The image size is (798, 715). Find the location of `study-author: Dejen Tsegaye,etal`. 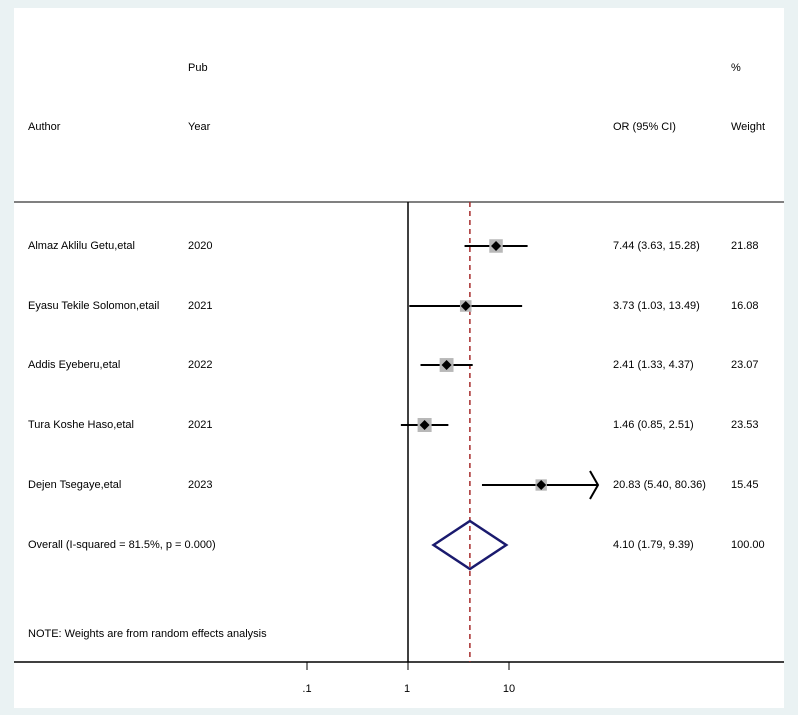

study-author: Dejen Tsegaye,etal is located at coordinates (75, 485).